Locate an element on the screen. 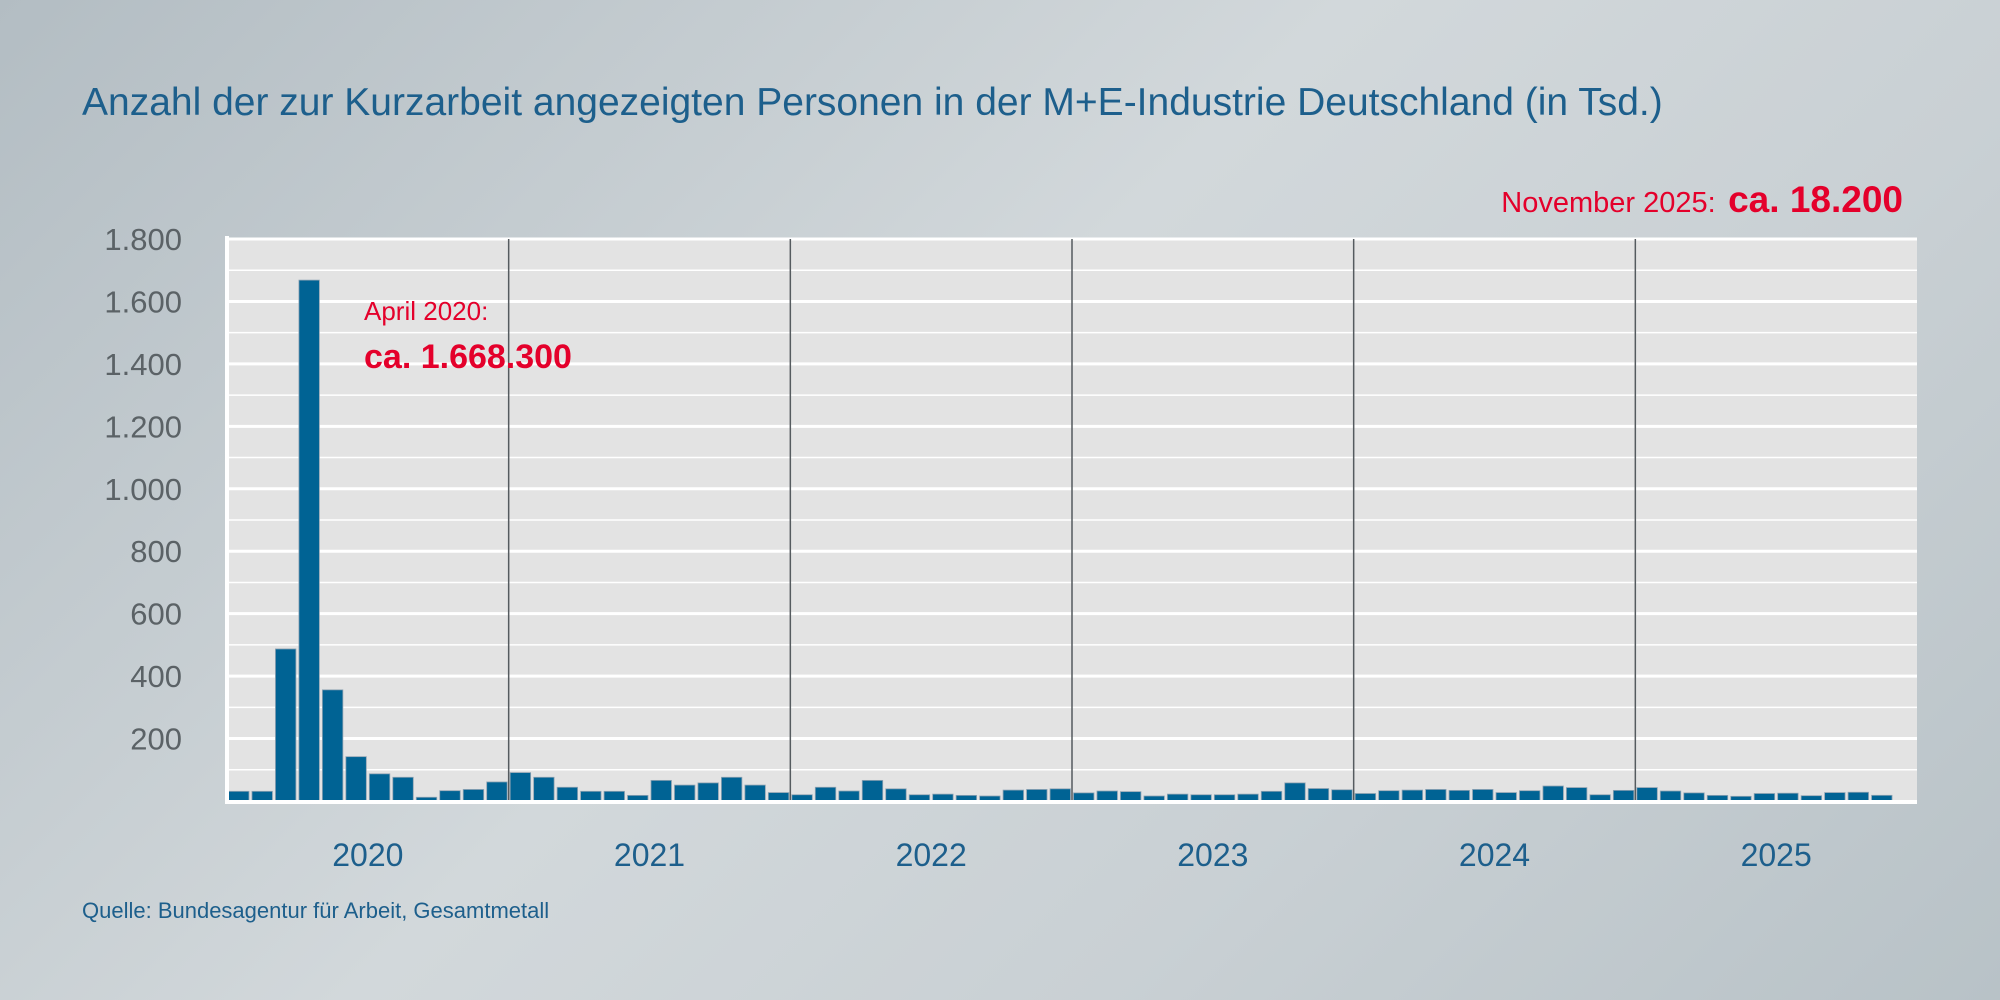 The width and height of the screenshot is (2000, 1000). y-tick-label: 400 is located at coordinates (156, 676).